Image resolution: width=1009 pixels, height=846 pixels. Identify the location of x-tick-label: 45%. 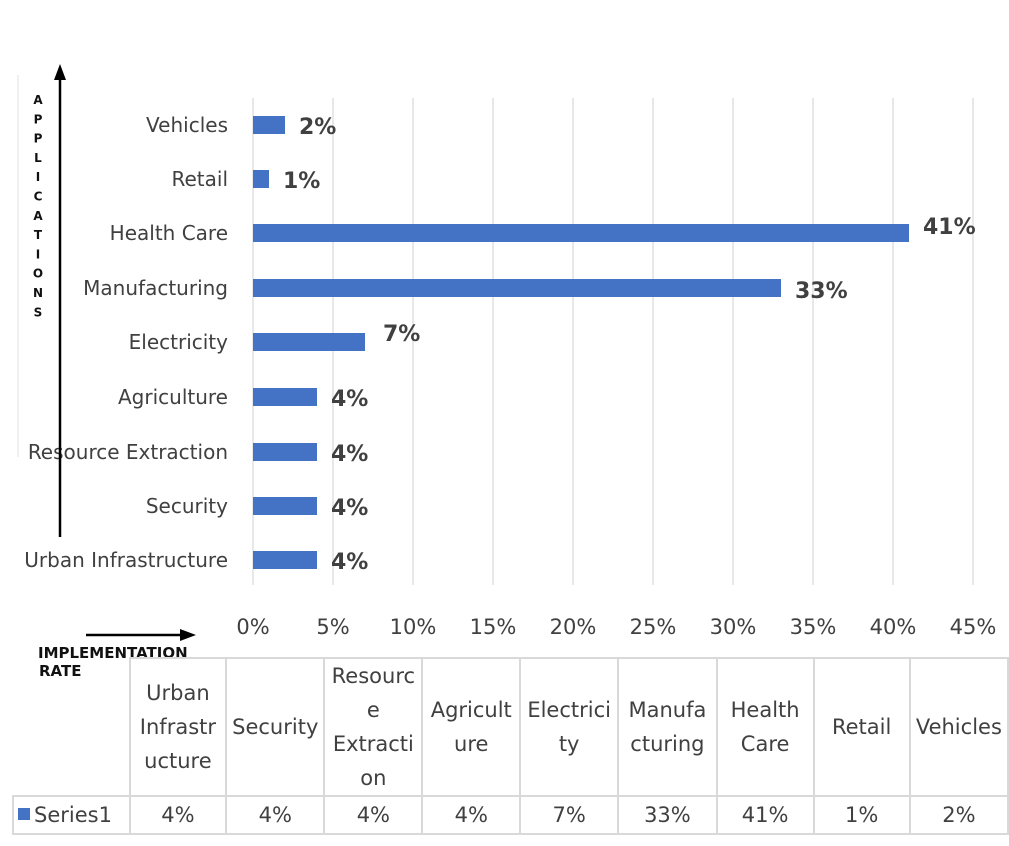
(973, 627).